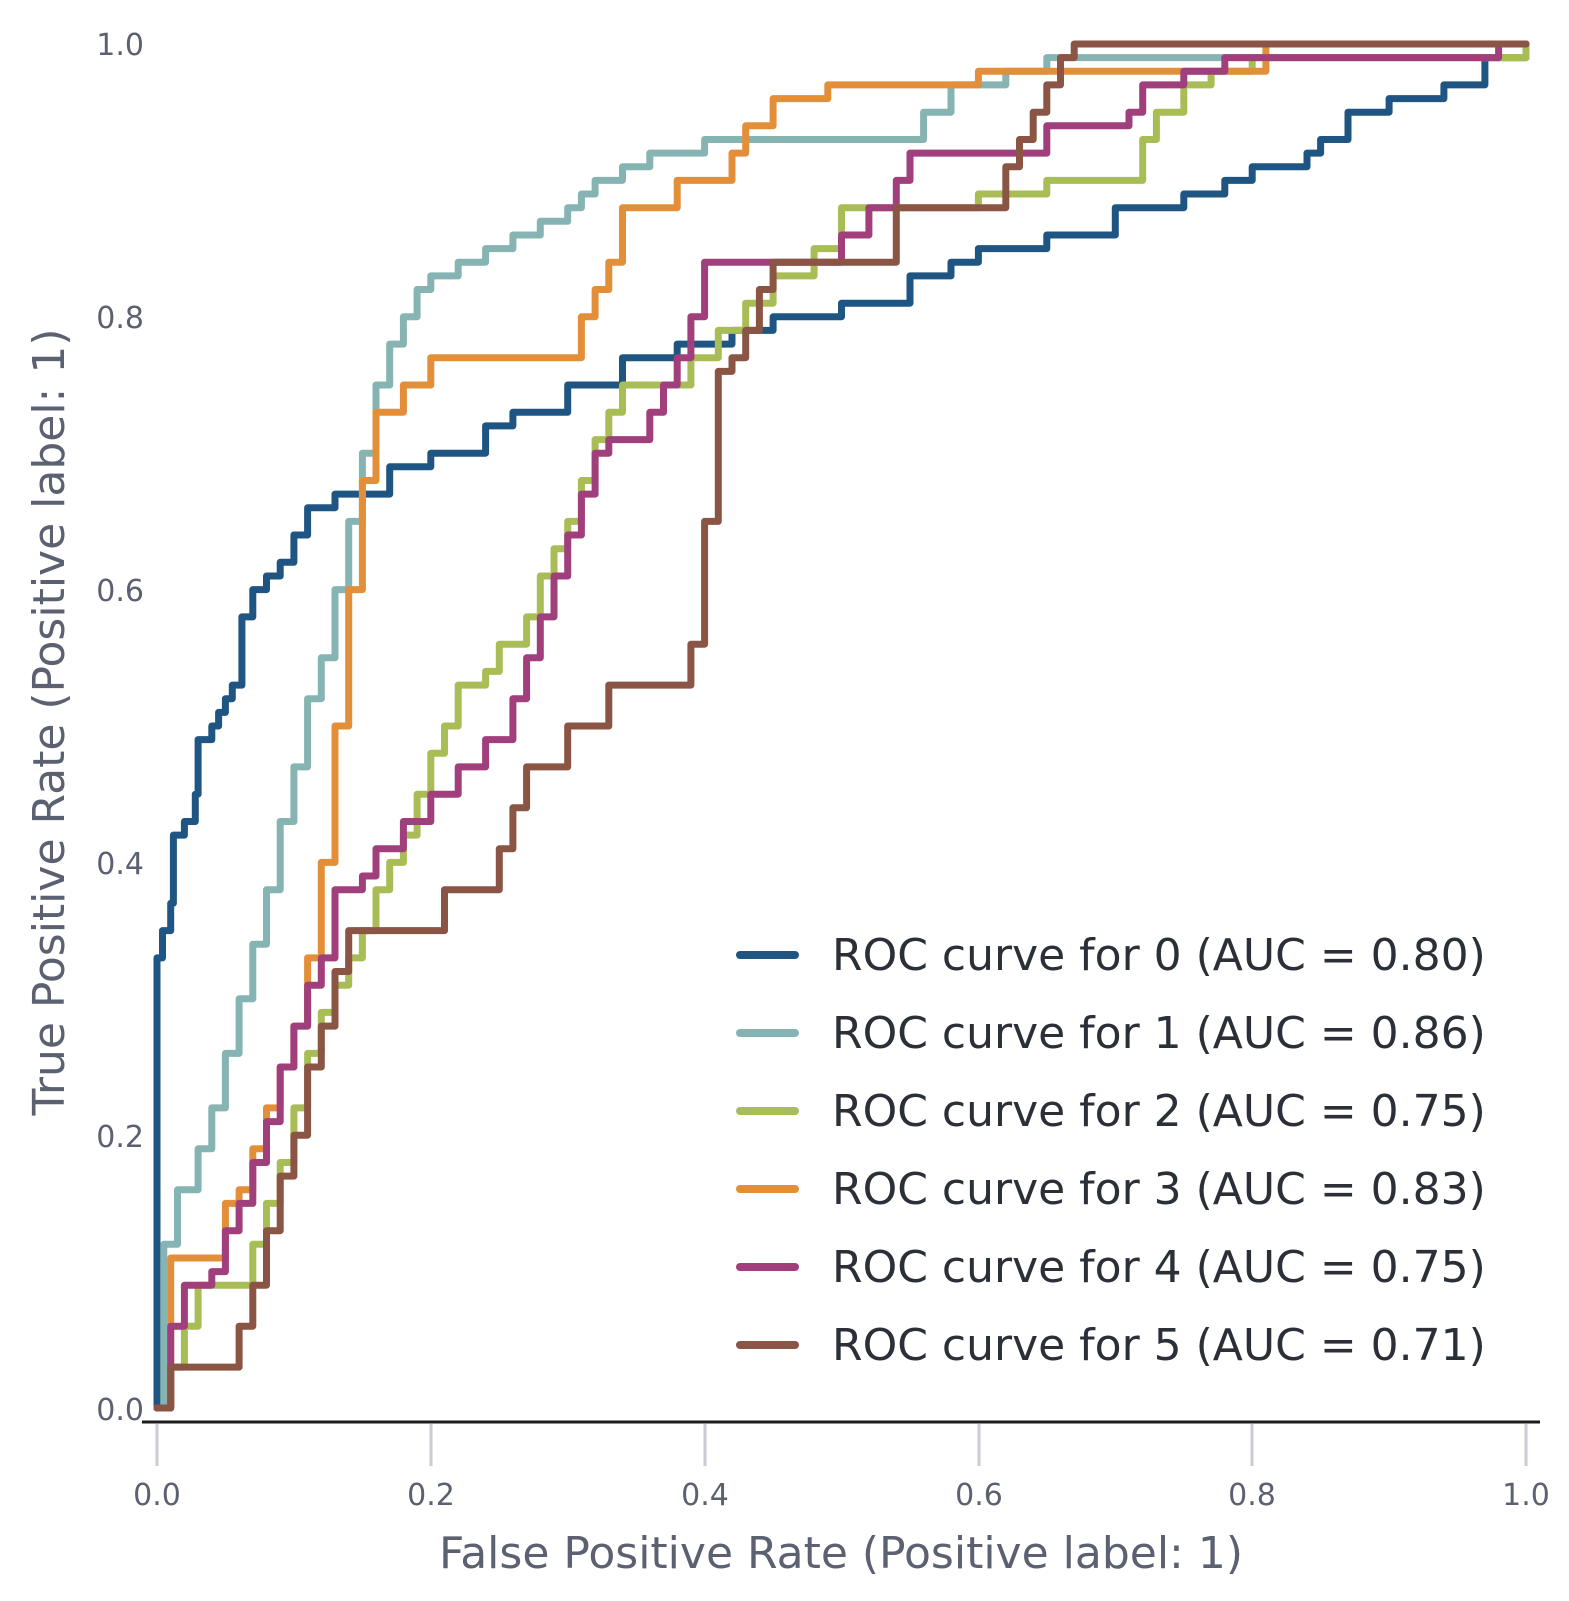 The height and width of the screenshot is (1601, 1569). What do you see at coordinates (1159, 955) in the screenshot?
I see `legend-label: ROC curve for 0 (AUC = 0.80)` at bounding box center [1159, 955].